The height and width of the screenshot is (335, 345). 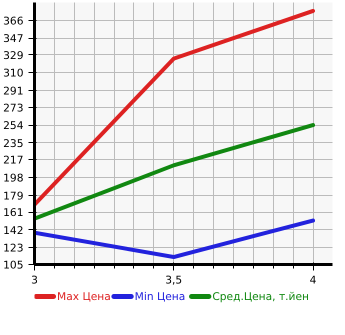 What do you see at coordinates (13, 265) in the screenshot?
I see `y-tick-label: 105` at bounding box center [13, 265].